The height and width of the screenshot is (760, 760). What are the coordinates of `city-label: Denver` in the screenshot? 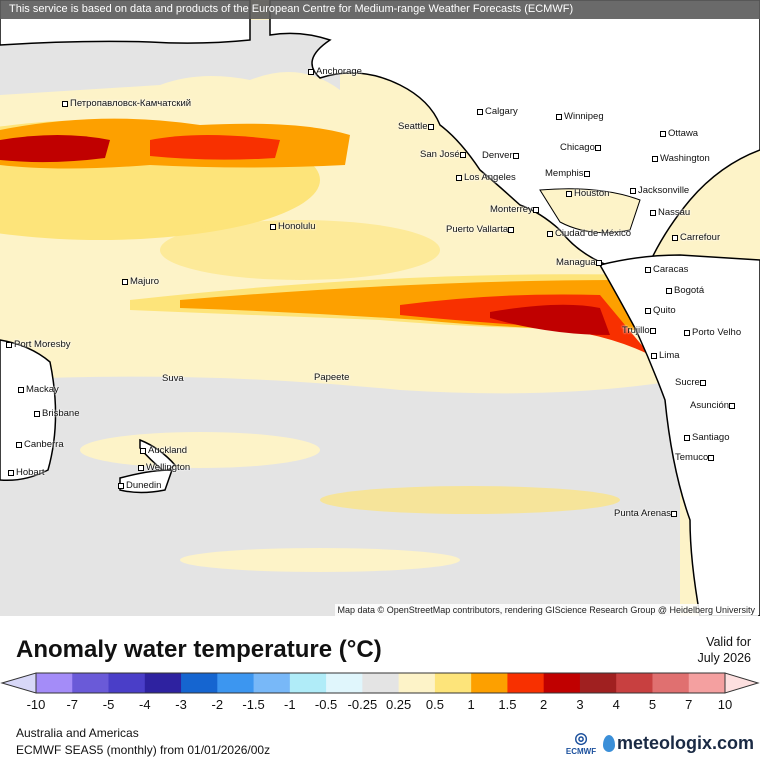 It's located at (501, 155).